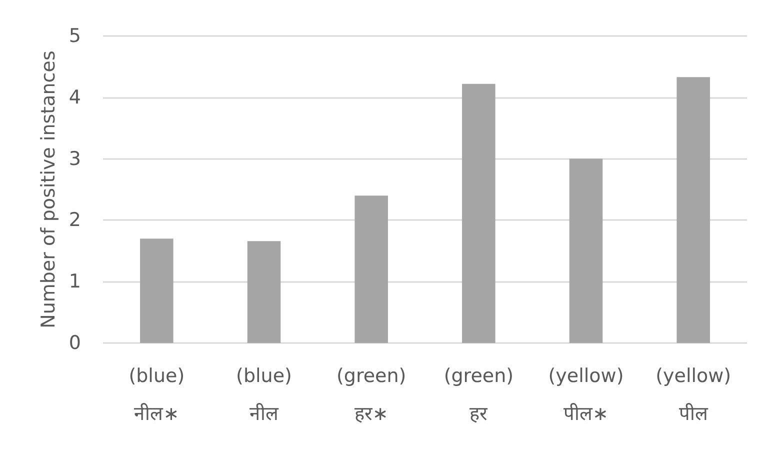 The height and width of the screenshot is (449, 770). What do you see at coordinates (49, 189) in the screenshot?
I see `y-axis-title: Number of positive instances` at bounding box center [49, 189].